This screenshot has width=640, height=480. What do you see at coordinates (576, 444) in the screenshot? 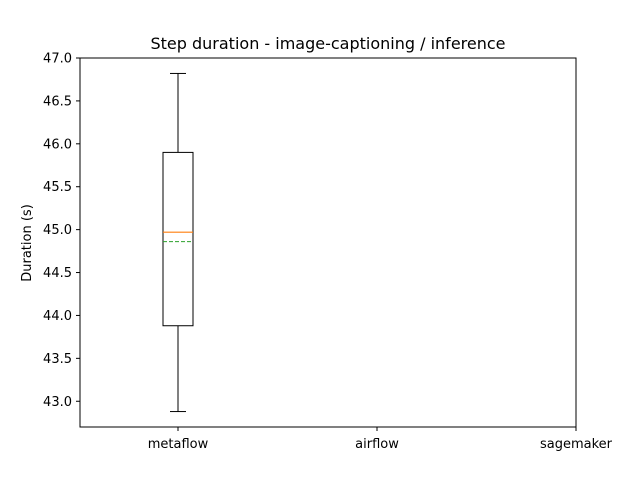
I see `x-tick-label: sagemaker` at bounding box center [576, 444].